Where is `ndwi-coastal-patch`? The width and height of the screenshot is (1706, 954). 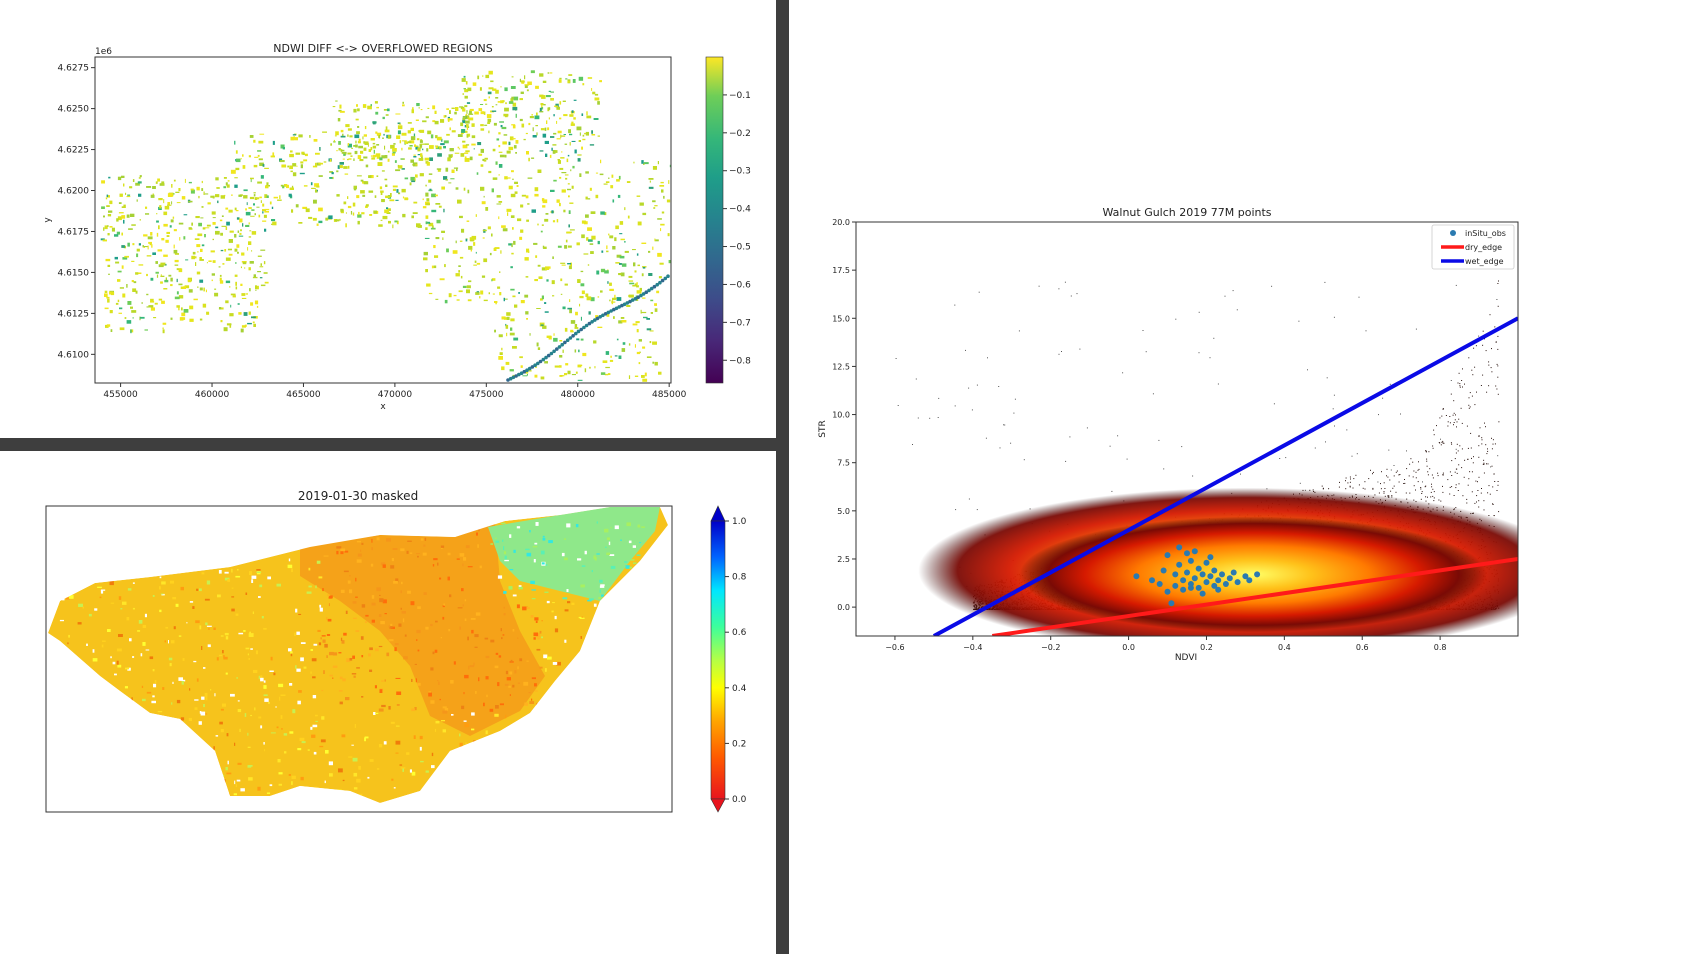 ndwi-coastal-patch is located at coordinates (538, 363).